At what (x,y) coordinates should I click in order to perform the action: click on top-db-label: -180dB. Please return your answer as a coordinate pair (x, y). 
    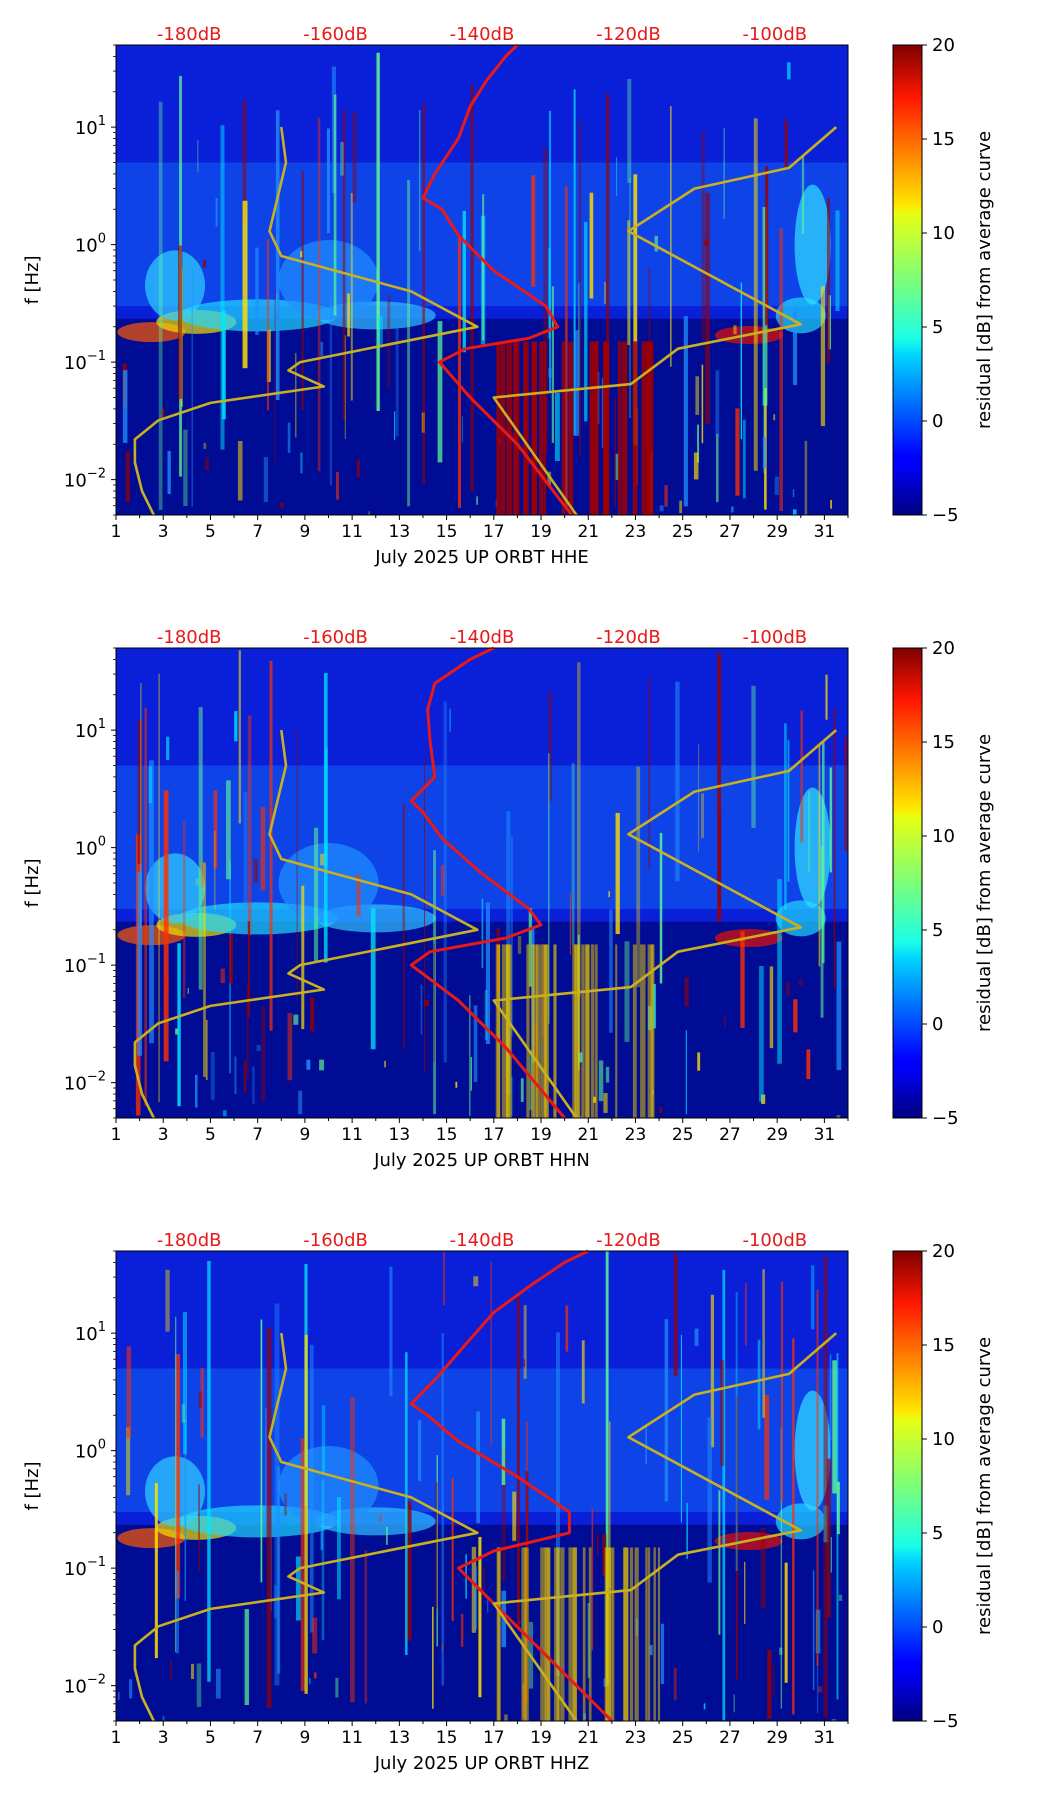
    Looking at the image, I should click on (189, 637).